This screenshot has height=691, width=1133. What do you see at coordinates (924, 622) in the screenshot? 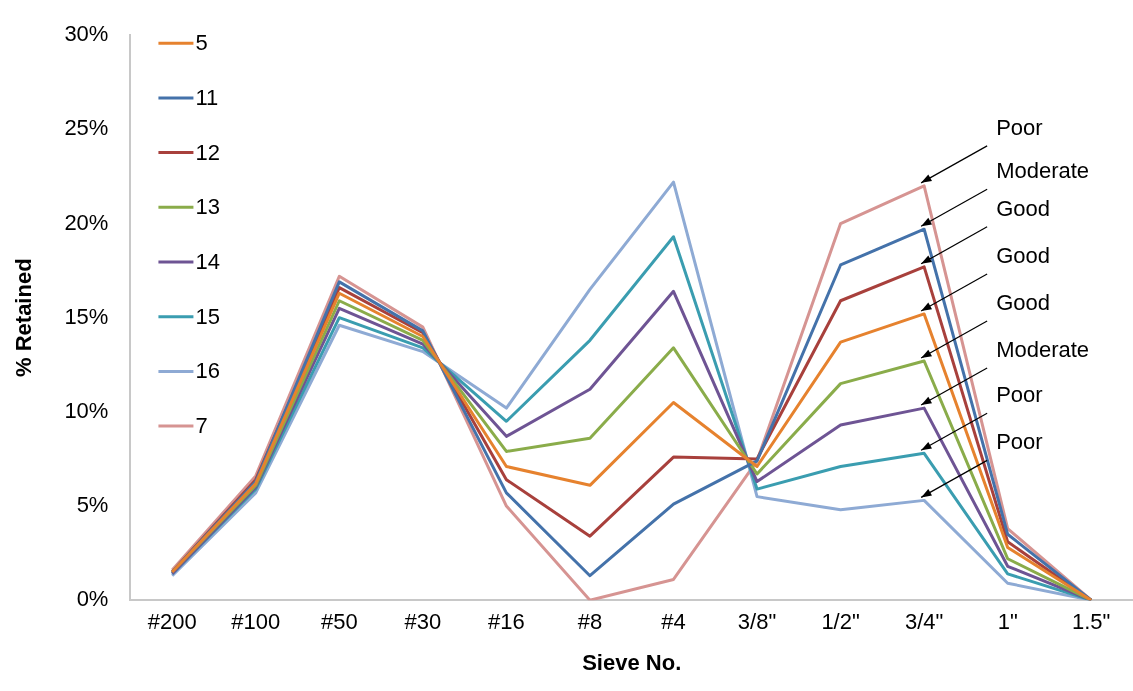
I see `x-tick-label: 3/4"` at bounding box center [924, 622].